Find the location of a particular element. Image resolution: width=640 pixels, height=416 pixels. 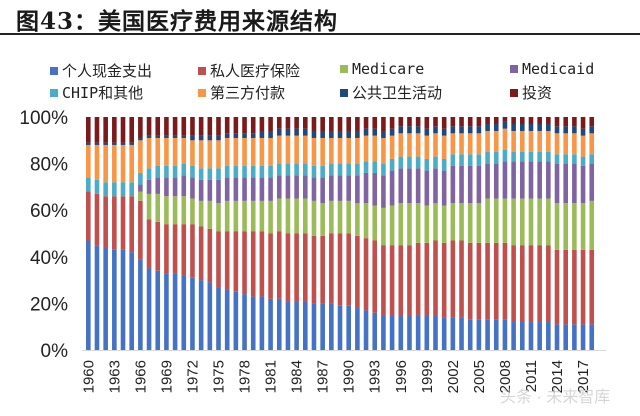

y-tick-label: 100% is located at coordinates (43, 118).